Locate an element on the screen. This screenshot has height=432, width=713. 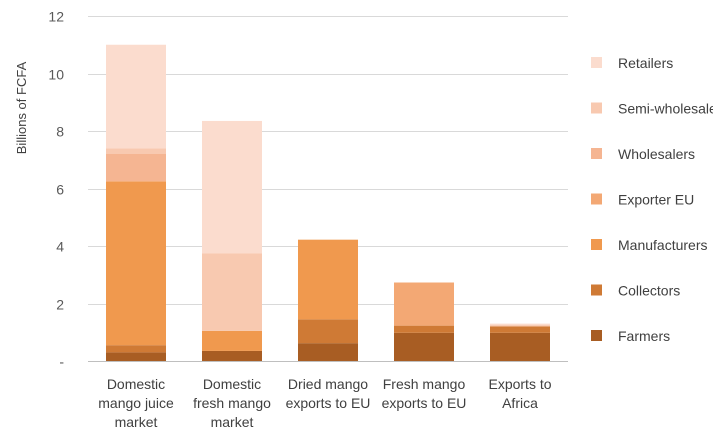
x-category-label: Domestic mango juice market is located at coordinates (136, 403).